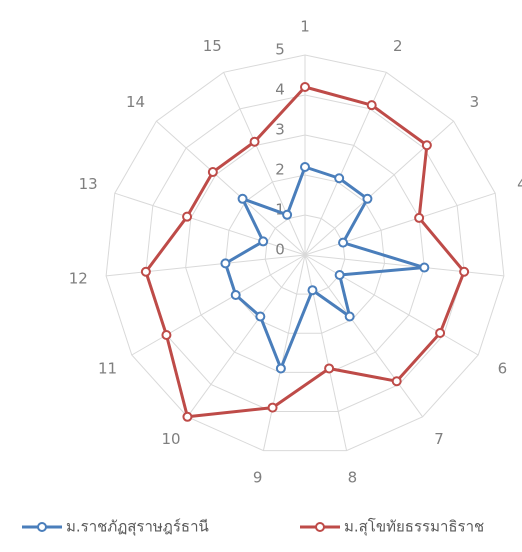  I want to click on axis-label: 3, so click(475, 102).